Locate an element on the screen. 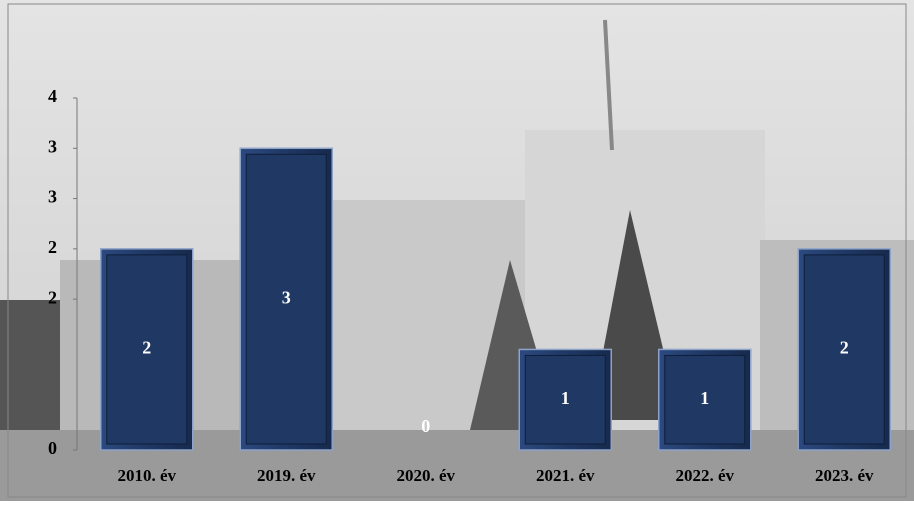  x-tick-label: 2019. év is located at coordinates (286, 475).